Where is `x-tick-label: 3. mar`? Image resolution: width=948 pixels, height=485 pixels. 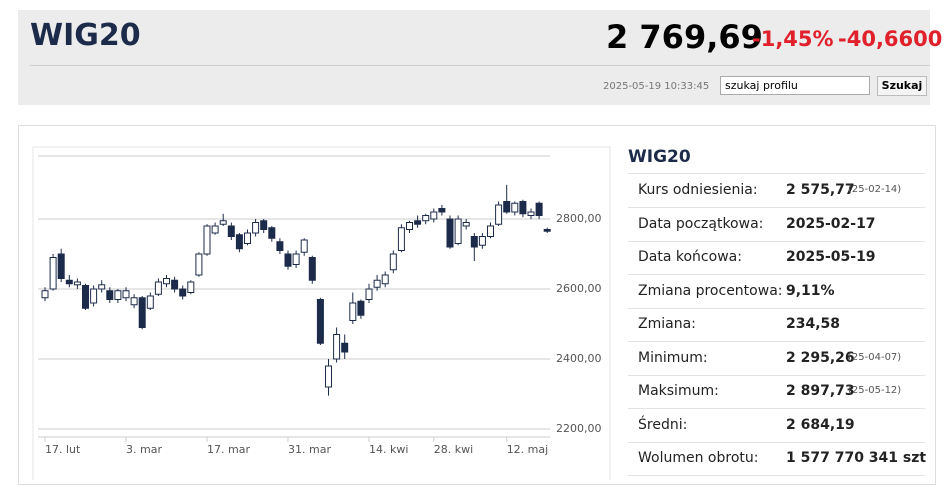
x-tick-label: 3. mar is located at coordinates (144, 449).